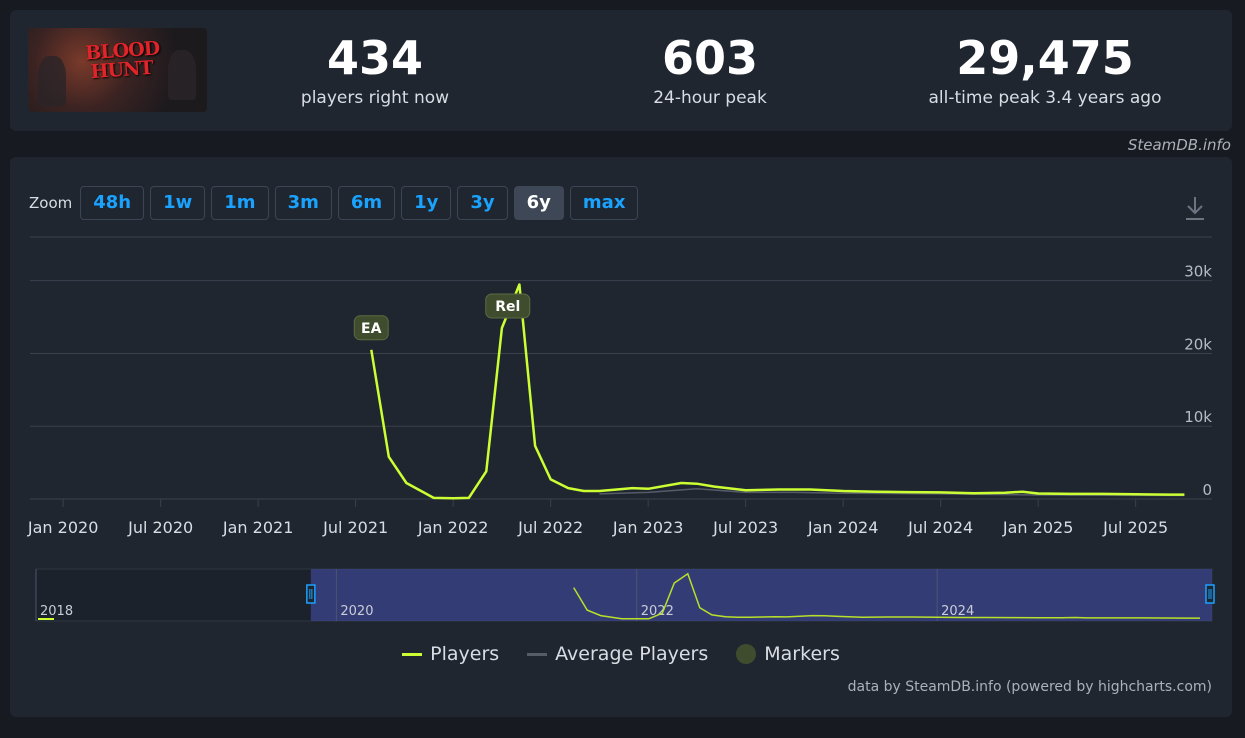 The height and width of the screenshot is (738, 1245). I want to click on game-logo: BLOOD HUNT, so click(122, 60).